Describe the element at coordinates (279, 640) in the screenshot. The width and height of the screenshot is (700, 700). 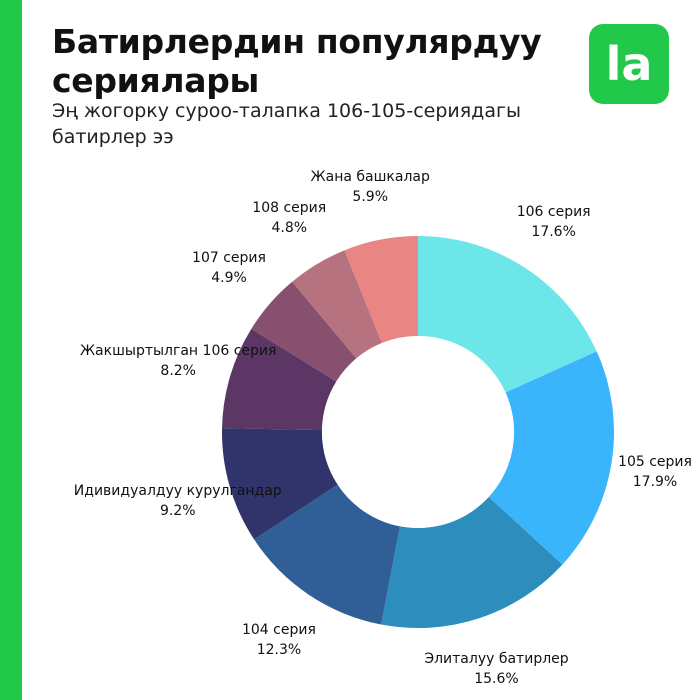
I see `slice-label: 104 серия 12.3%` at that location.